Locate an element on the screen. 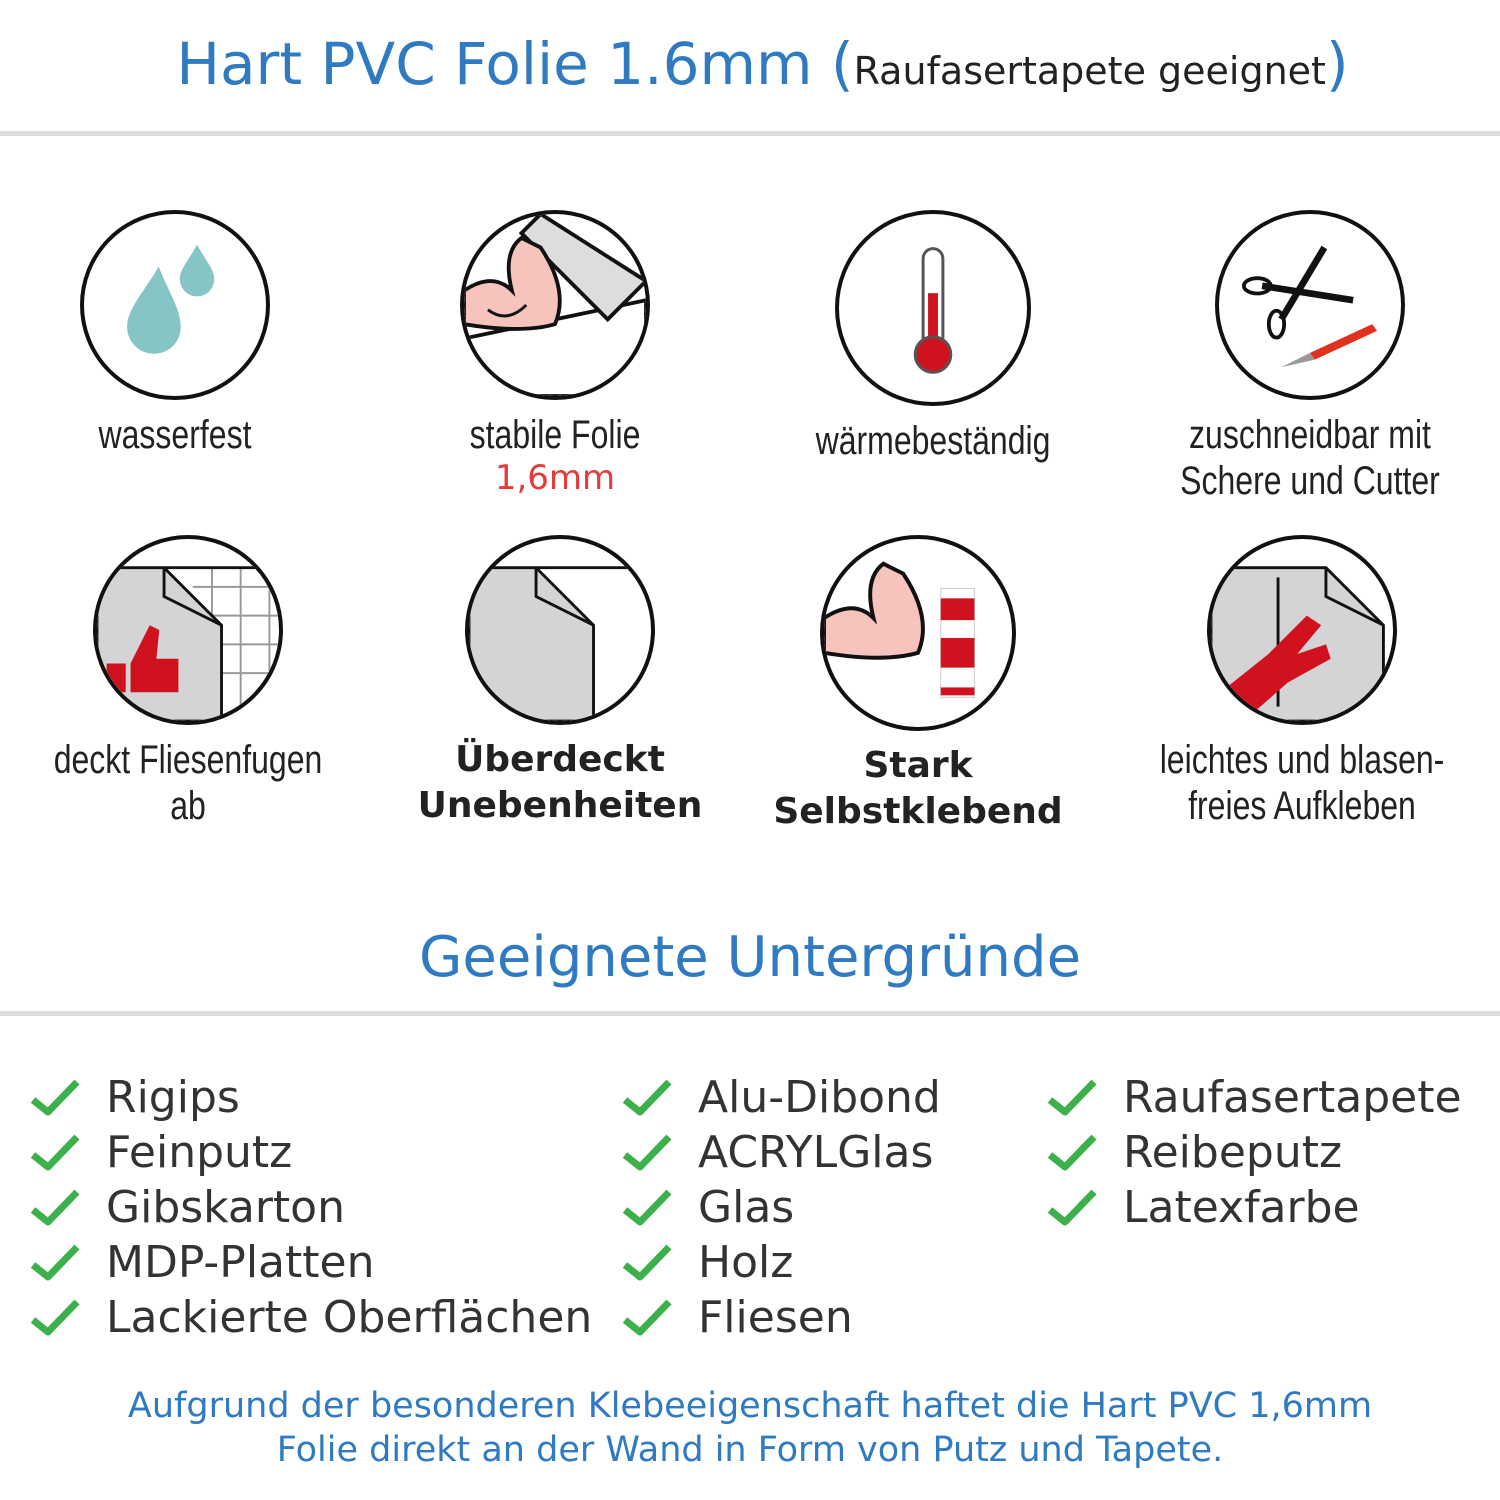 This screenshot has height=1500, width=1500. list-item-label: Lackierte Oberflächen is located at coordinates (349, 1317).